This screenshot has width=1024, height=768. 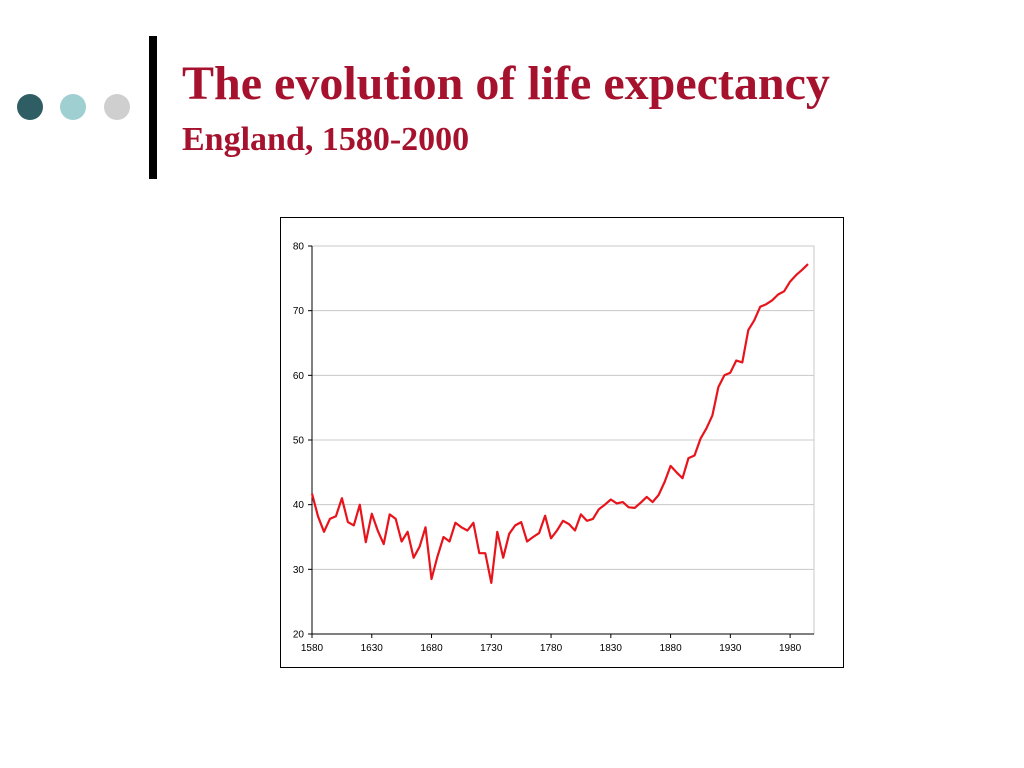 I want to click on y-tick-label: 20, so click(x=299, y=635).